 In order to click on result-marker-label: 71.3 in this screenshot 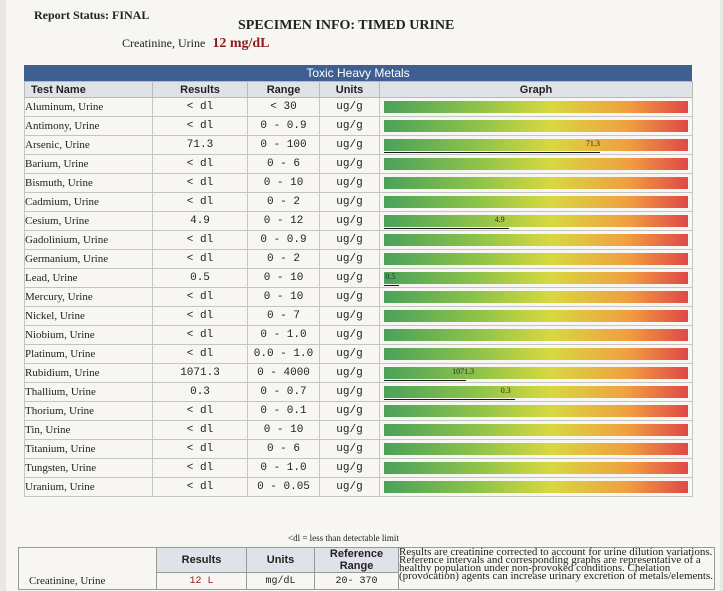, I will do `click(592, 143)`.